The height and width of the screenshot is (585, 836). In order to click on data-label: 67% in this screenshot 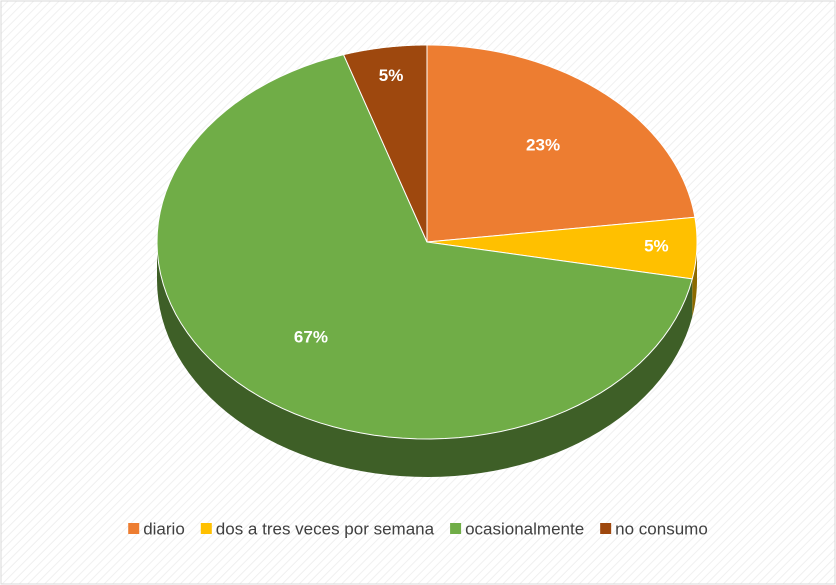, I will do `click(311, 337)`.